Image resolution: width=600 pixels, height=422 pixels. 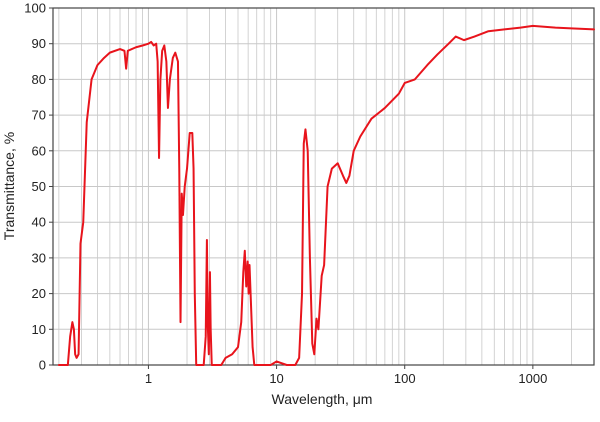 I want to click on x-tick-label: 100, so click(x=405, y=378).